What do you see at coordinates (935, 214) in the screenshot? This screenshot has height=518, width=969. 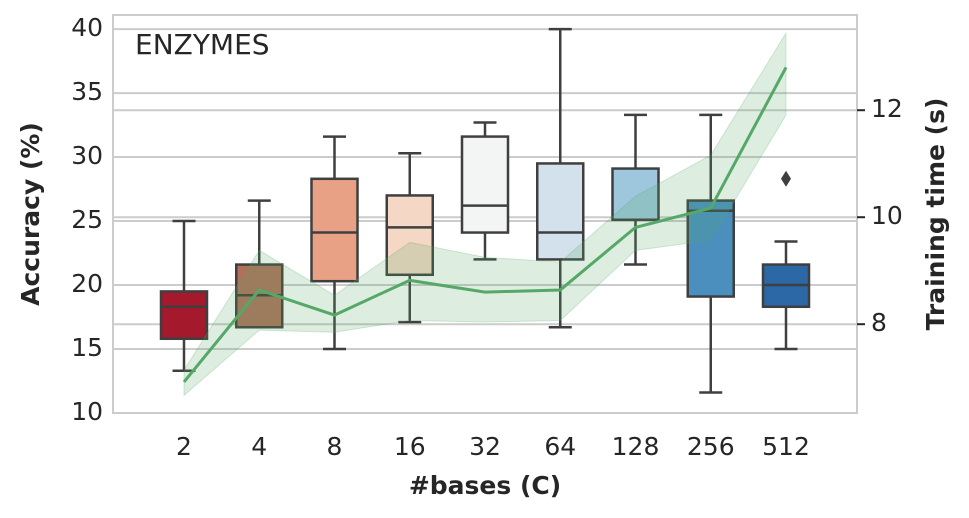 I see `y2-axis-label: Training time (s)` at bounding box center [935, 214].